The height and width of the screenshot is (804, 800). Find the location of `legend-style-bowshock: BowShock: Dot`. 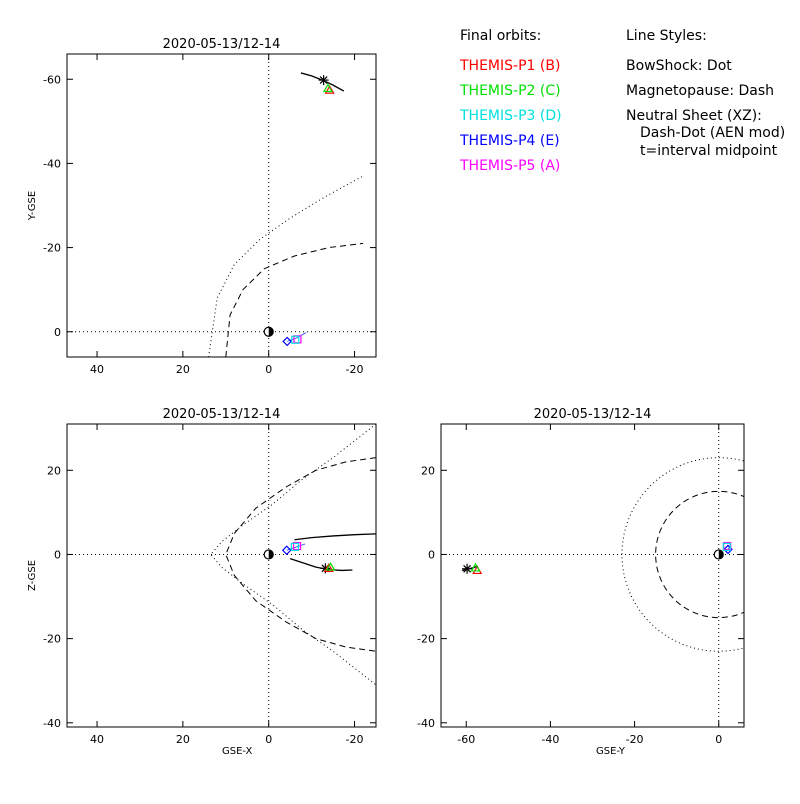

legend-style-bowshock: BowShock: Dot is located at coordinates (679, 66).